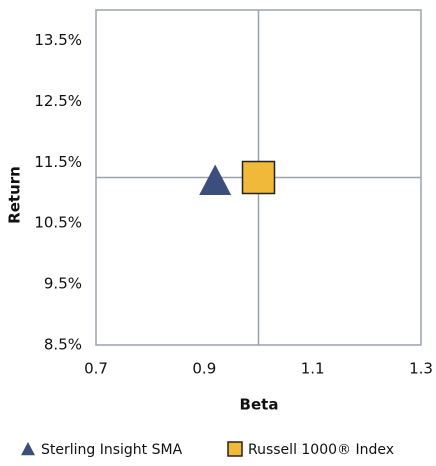  I want to click on legend-label: Sterling Insight SMA, so click(112, 450).